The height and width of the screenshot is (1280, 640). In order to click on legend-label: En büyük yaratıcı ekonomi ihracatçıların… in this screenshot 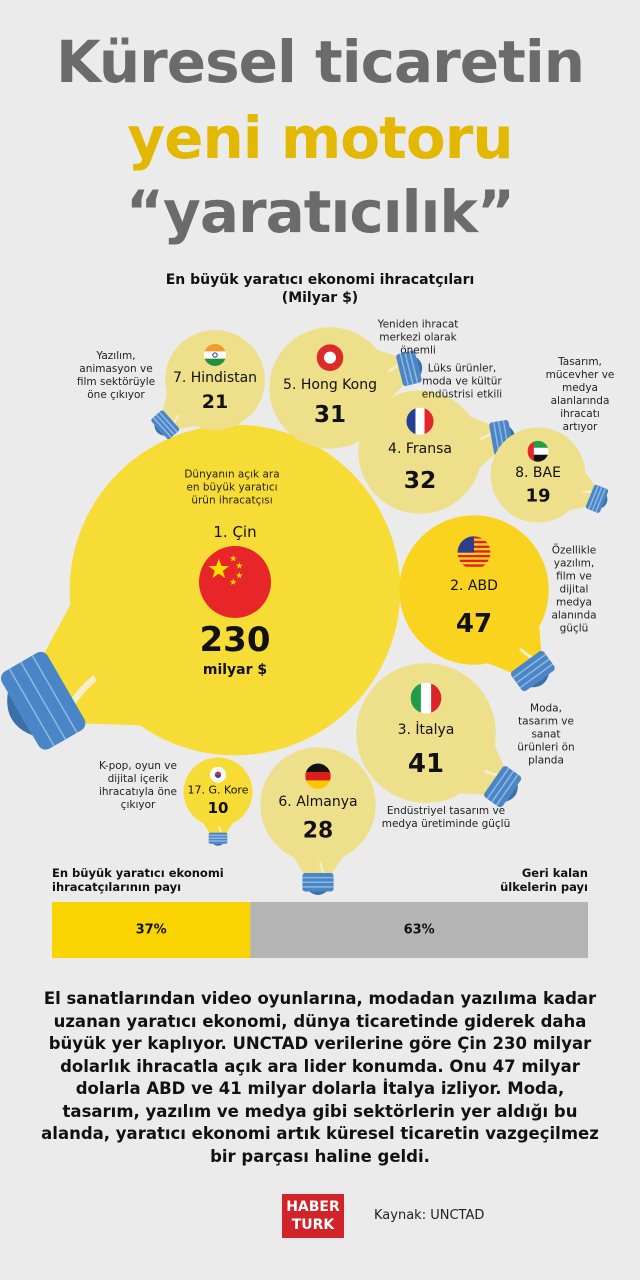, I will do `click(138, 880)`.